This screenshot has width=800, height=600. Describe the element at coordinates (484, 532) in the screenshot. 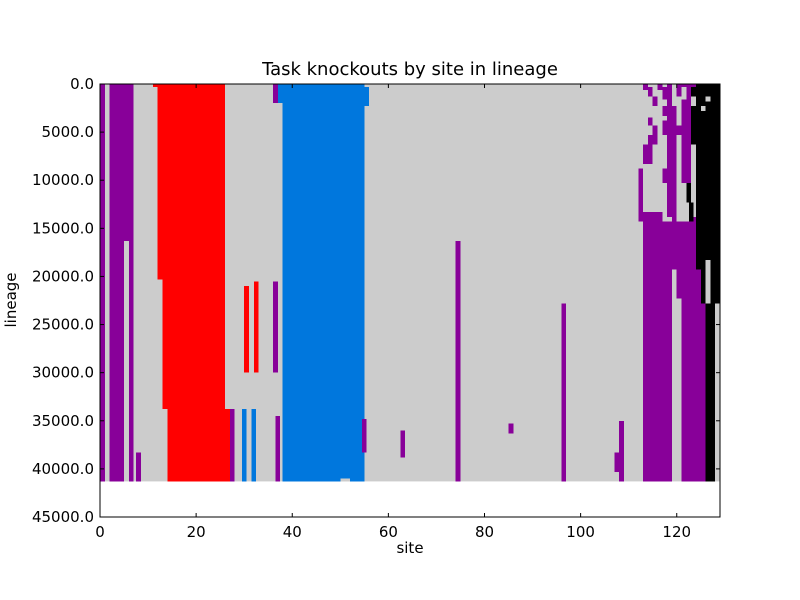

I see `x-tick-label: 80` at that location.